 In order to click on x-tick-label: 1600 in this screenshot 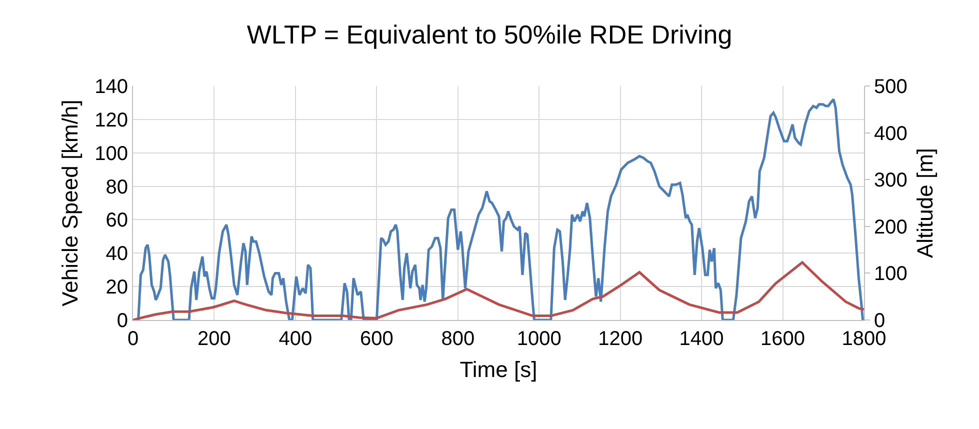, I will do `click(783, 339)`.